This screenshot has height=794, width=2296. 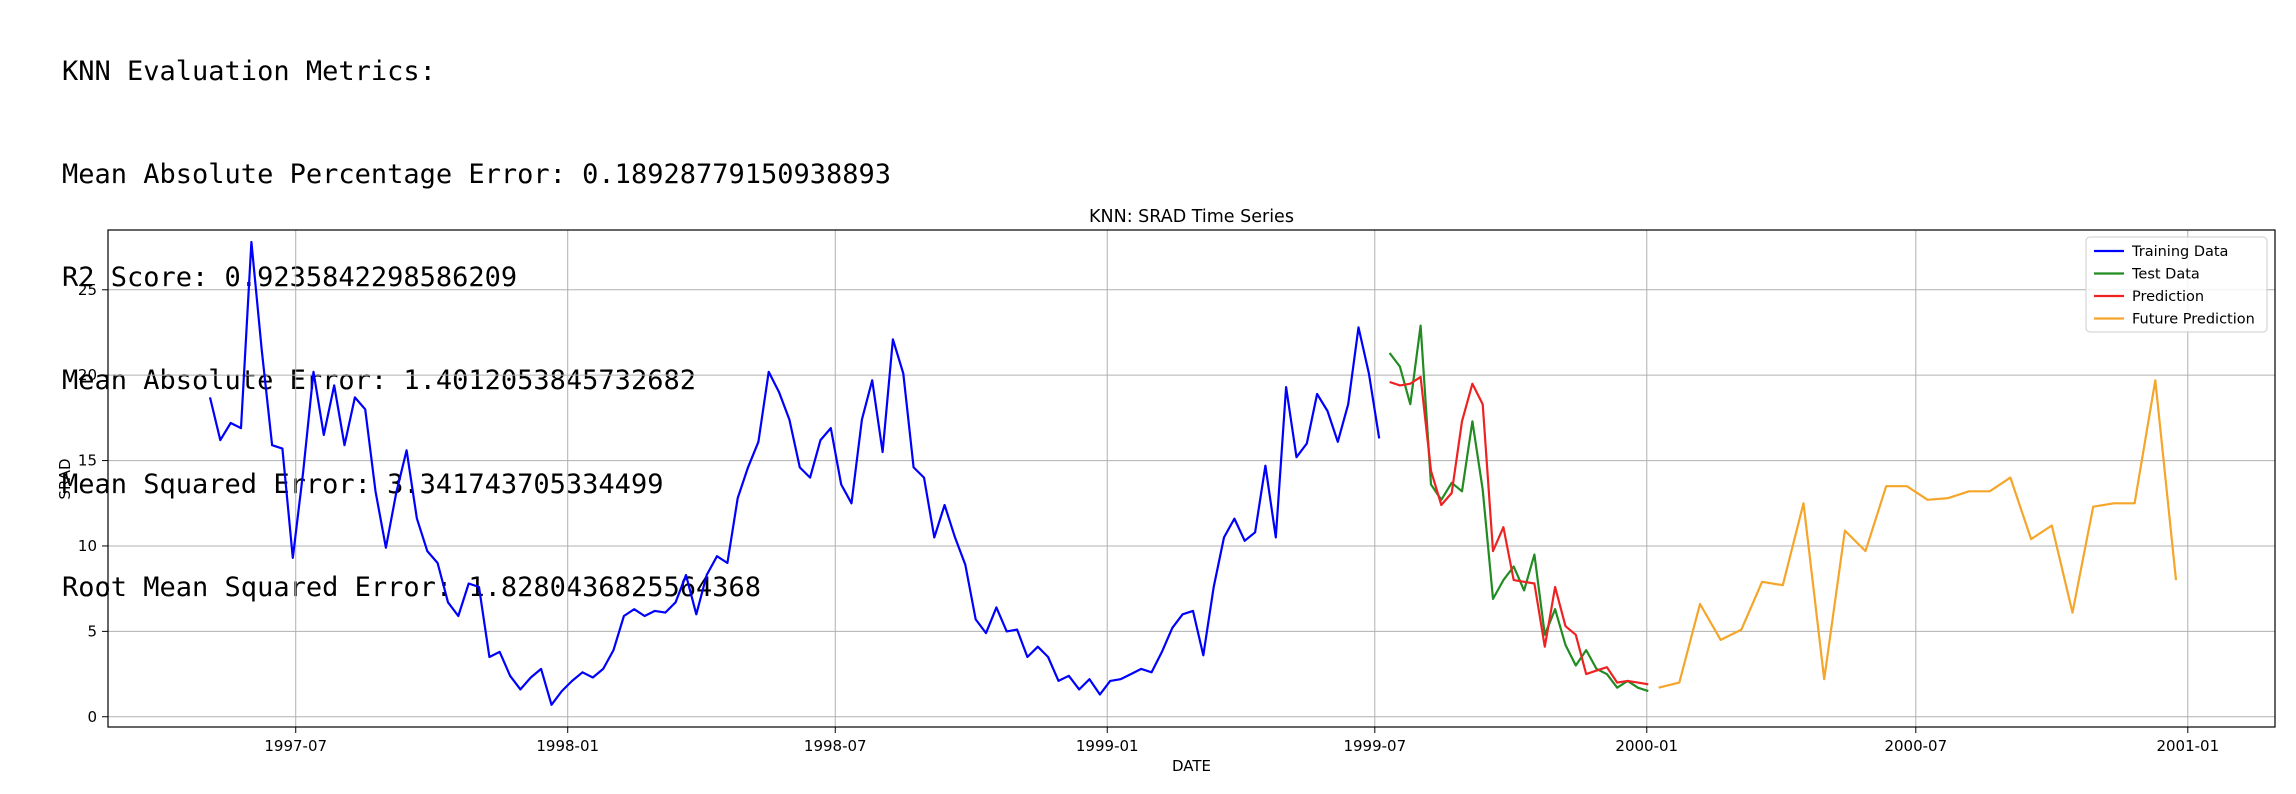 I want to click on x-axis-label: DATE, so click(x=1191, y=766).